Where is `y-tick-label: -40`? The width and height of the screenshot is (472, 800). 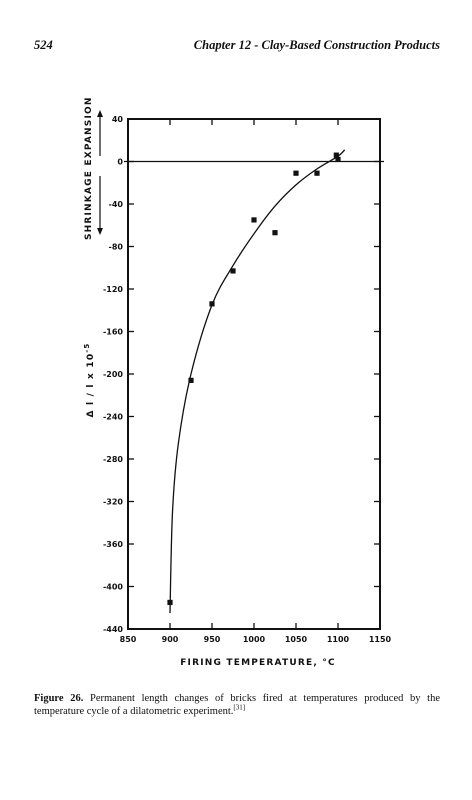 y-tick-label: -40 is located at coordinates (116, 204).